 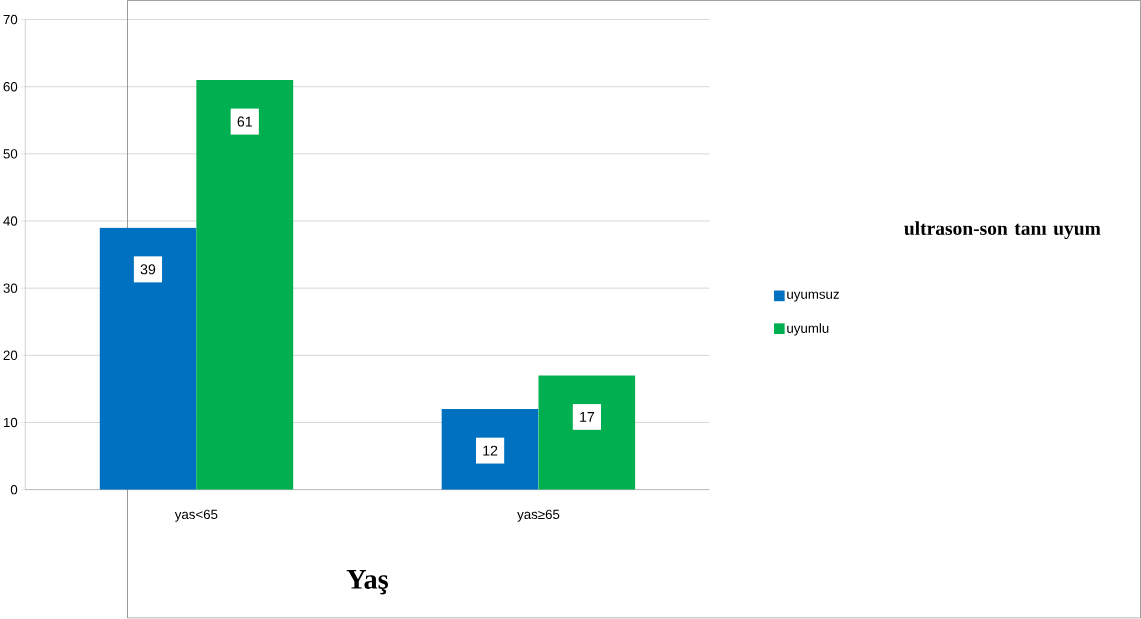 I want to click on y-tick-label: 60, so click(x=10, y=87).